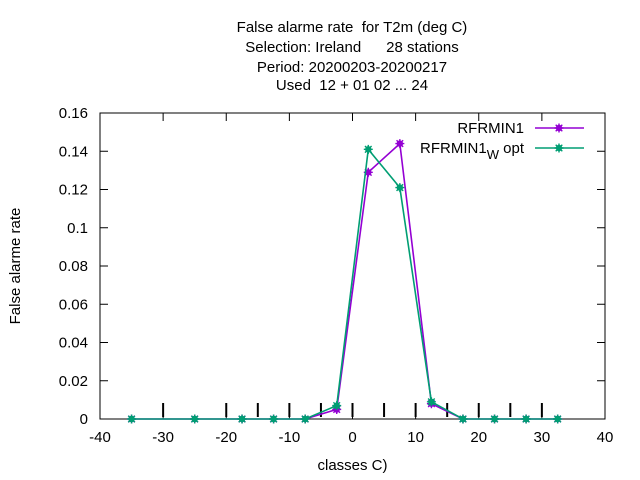  What do you see at coordinates (512, 148) in the screenshot?
I see `legend-label-suffix: opt` at bounding box center [512, 148].